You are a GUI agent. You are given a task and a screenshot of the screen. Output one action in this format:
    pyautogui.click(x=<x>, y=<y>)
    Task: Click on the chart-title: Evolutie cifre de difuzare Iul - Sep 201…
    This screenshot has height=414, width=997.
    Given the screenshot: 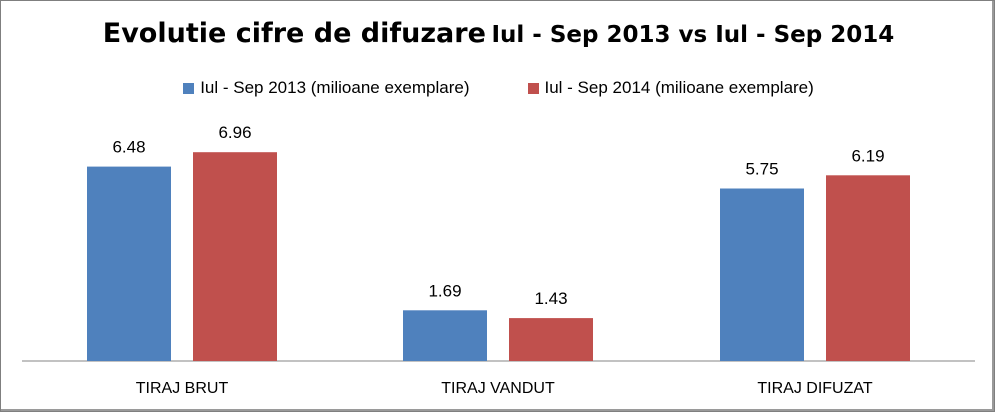 What is the action you would take?
    pyautogui.click(x=498, y=33)
    